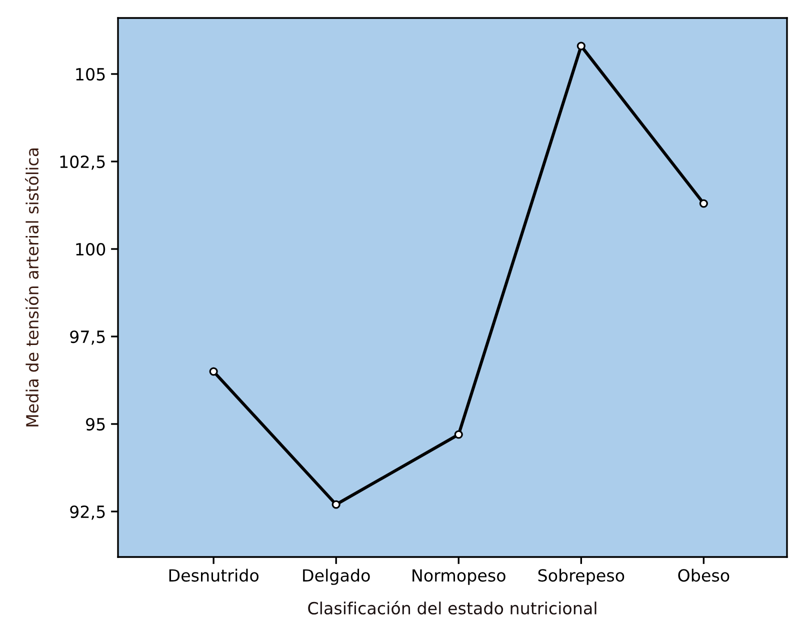 The height and width of the screenshot is (632, 789). Describe the element at coordinates (90, 74) in the screenshot. I see `y-tick-label: 105` at that location.